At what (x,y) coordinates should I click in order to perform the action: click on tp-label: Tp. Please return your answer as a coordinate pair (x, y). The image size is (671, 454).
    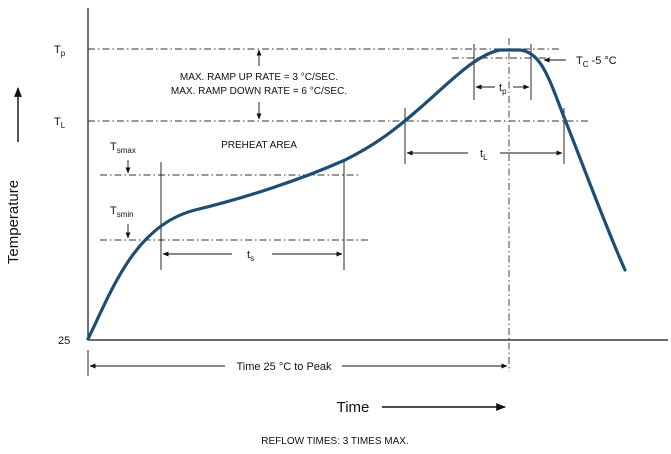
    Looking at the image, I should click on (60, 51).